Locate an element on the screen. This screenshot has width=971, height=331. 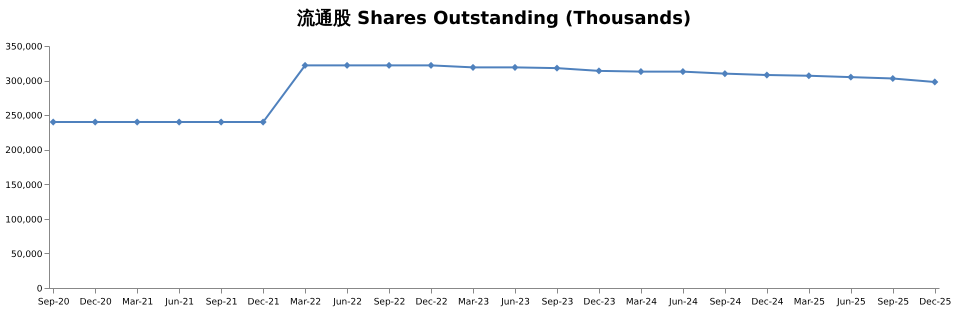
y-tick-label: 200,000 is located at coordinates (24, 151).